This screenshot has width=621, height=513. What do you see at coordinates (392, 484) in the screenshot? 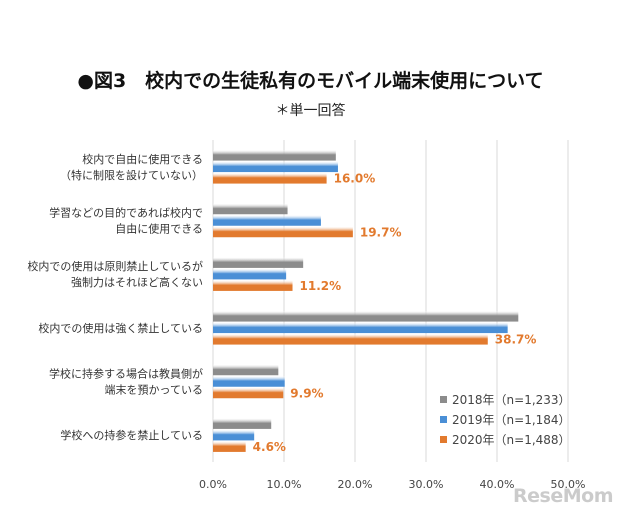
I see `x-axis-ticks: 0.0% 10.0% 20.0% 30.0% 40.0% 50.0%` at bounding box center [392, 484].